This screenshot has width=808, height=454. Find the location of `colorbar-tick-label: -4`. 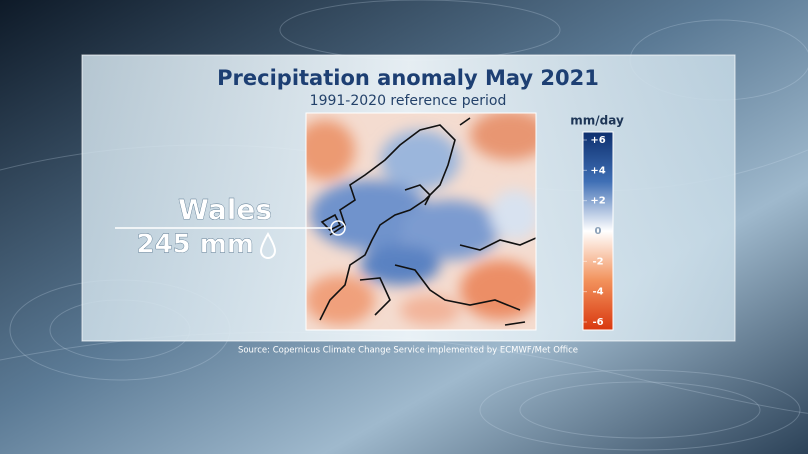

colorbar-tick-label: -4 is located at coordinates (597, 292).